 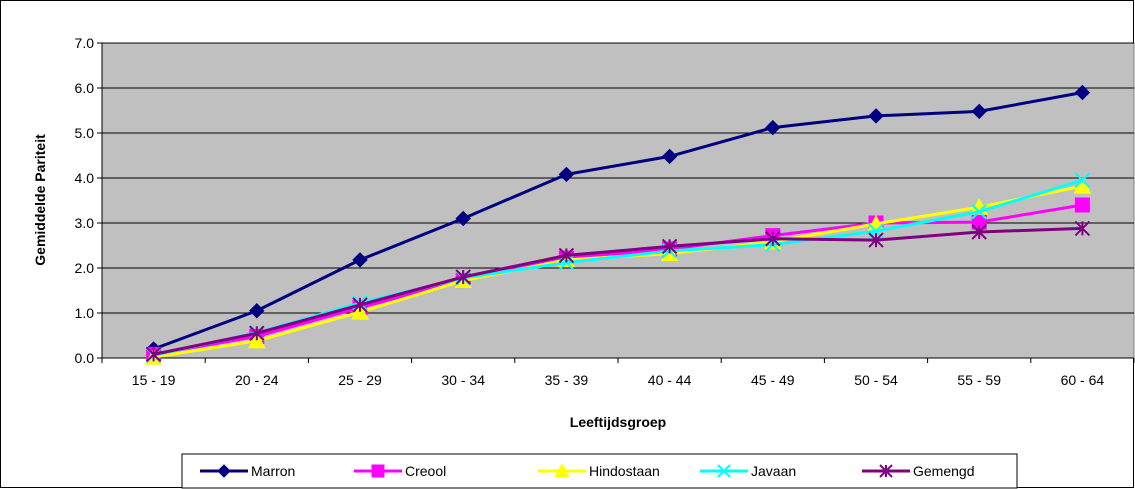 I want to click on x-tick-label: 20 - 24, so click(x=257, y=380).